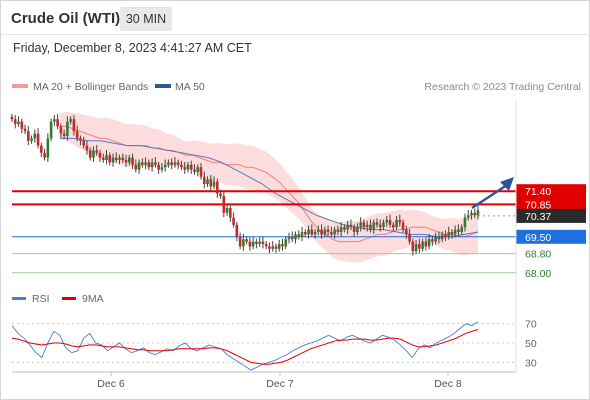 This screenshot has height=400, width=590. What do you see at coordinates (66, 18) in the screenshot?
I see `instrument-title: Crude Oil (WTI)` at bounding box center [66, 18].